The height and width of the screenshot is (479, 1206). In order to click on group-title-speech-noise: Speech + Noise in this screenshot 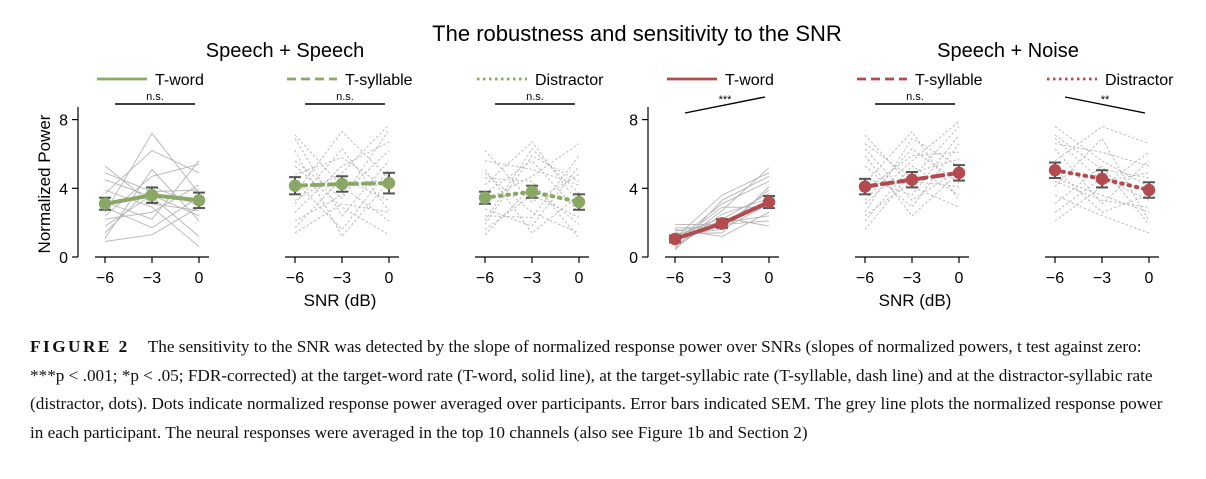, I will do `click(1008, 51)`.